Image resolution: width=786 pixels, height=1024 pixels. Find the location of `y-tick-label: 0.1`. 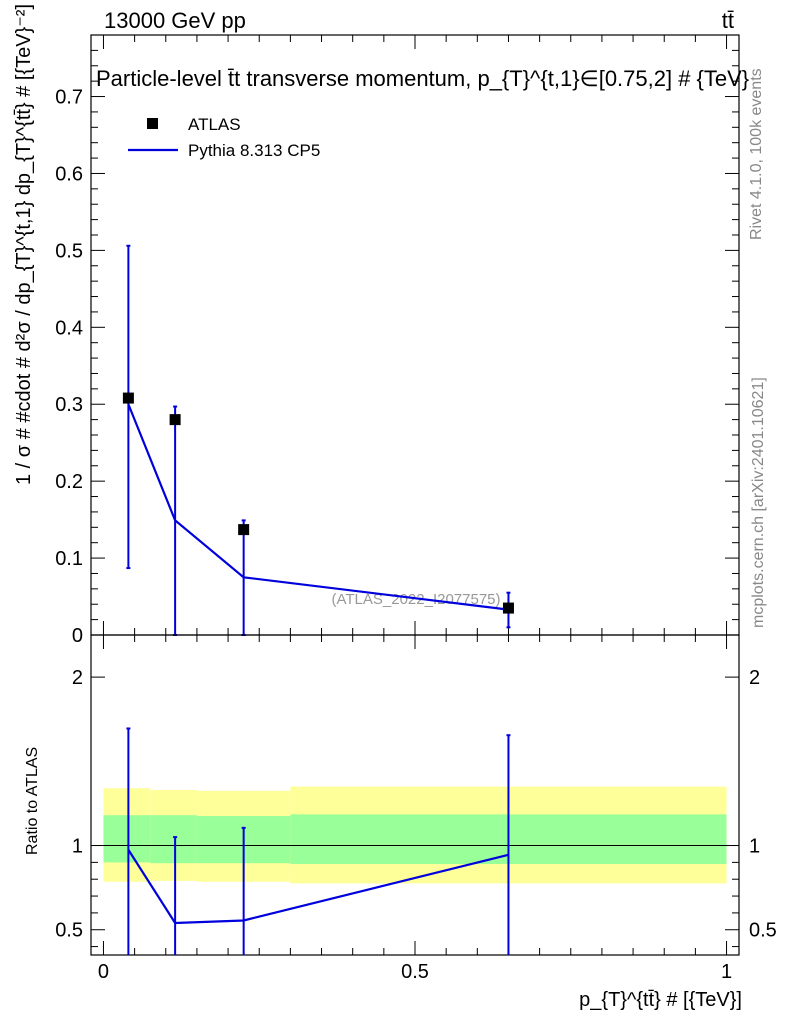

y-tick-label: 0.1 is located at coordinates (69, 559).